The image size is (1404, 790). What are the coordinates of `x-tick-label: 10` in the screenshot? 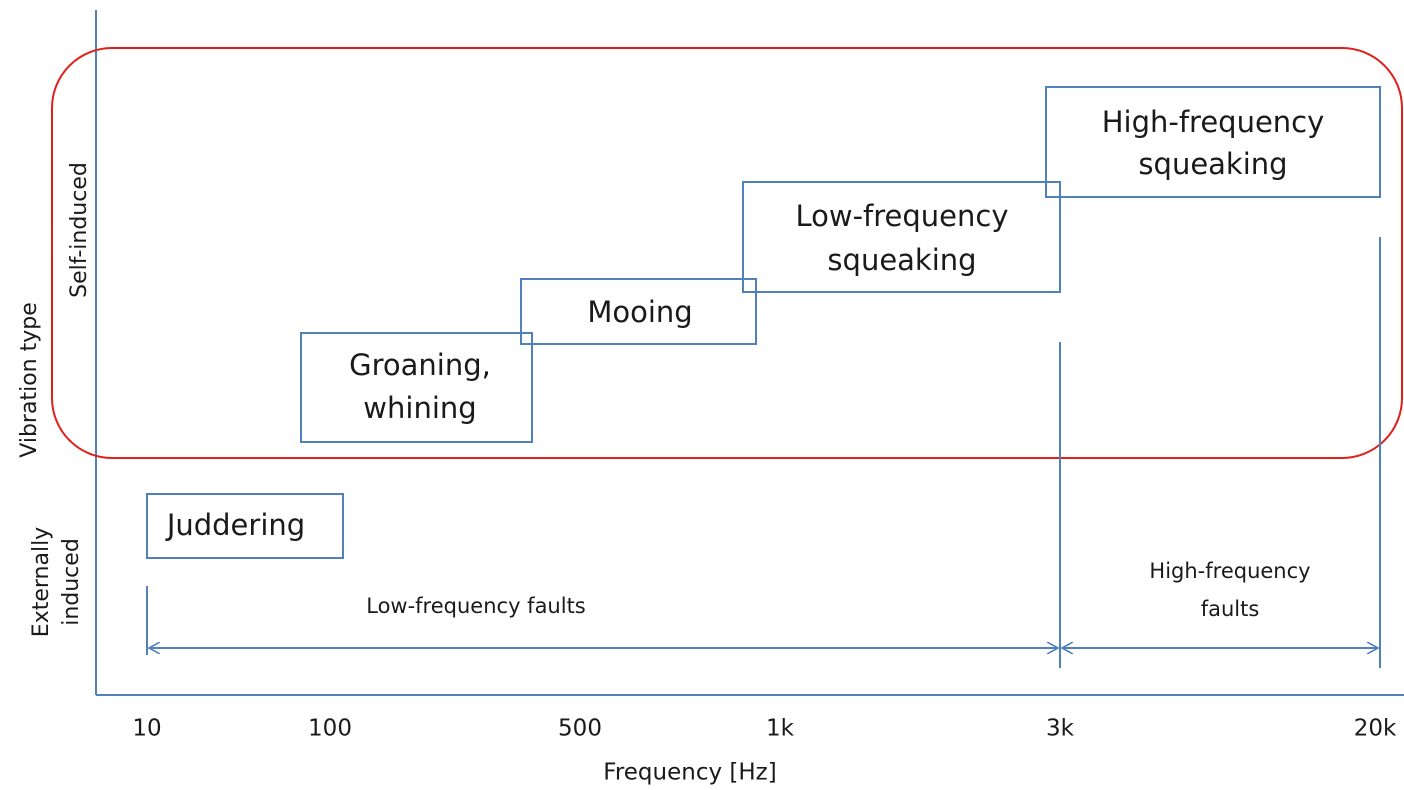 It's located at (146, 729).